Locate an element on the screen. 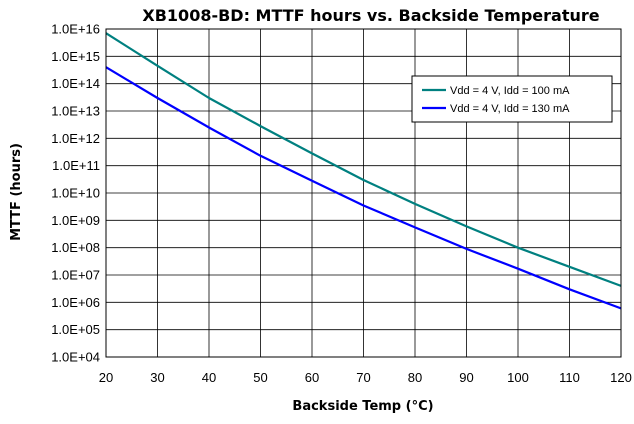 The width and height of the screenshot is (634, 424). x-tick-label: 90 is located at coordinates (466, 377).